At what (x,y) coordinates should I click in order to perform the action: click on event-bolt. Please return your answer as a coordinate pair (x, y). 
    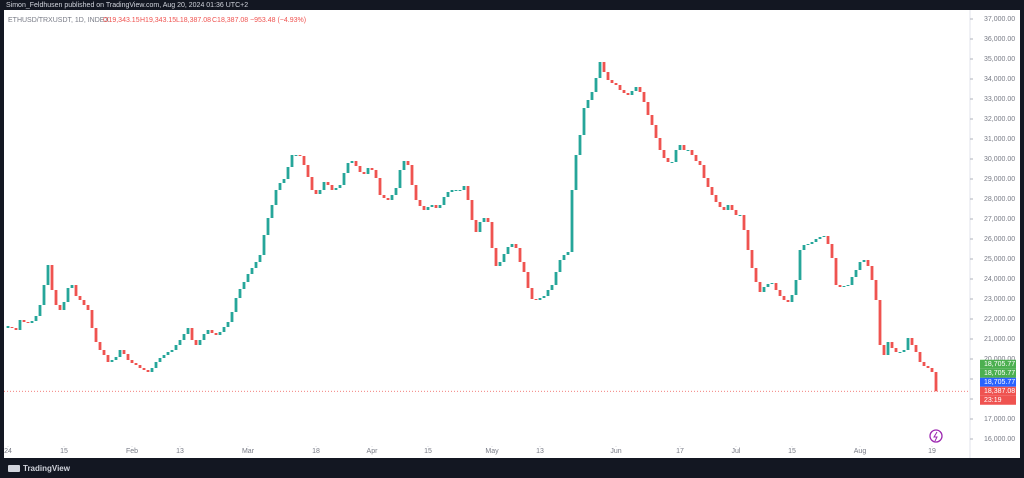
    Looking at the image, I should click on (935, 436).